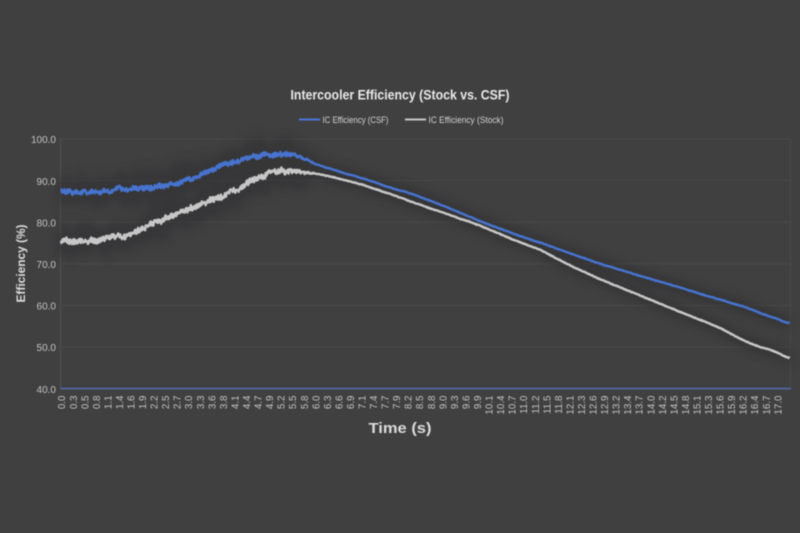 The height and width of the screenshot is (533, 800). What do you see at coordinates (570, 405) in the screenshot?
I see `svg-text: 12.1` at bounding box center [570, 405].